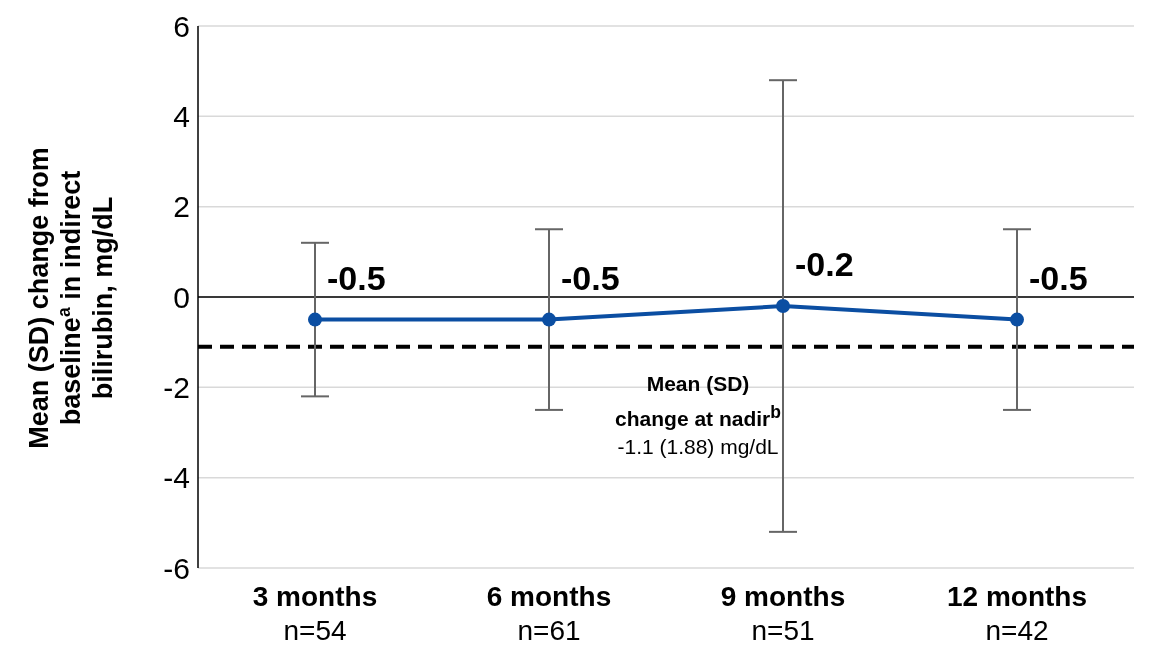 The image size is (1152, 666). Describe the element at coordinates (181, 26) in the screenshot. I see `y-tick-label: 6` at that location.